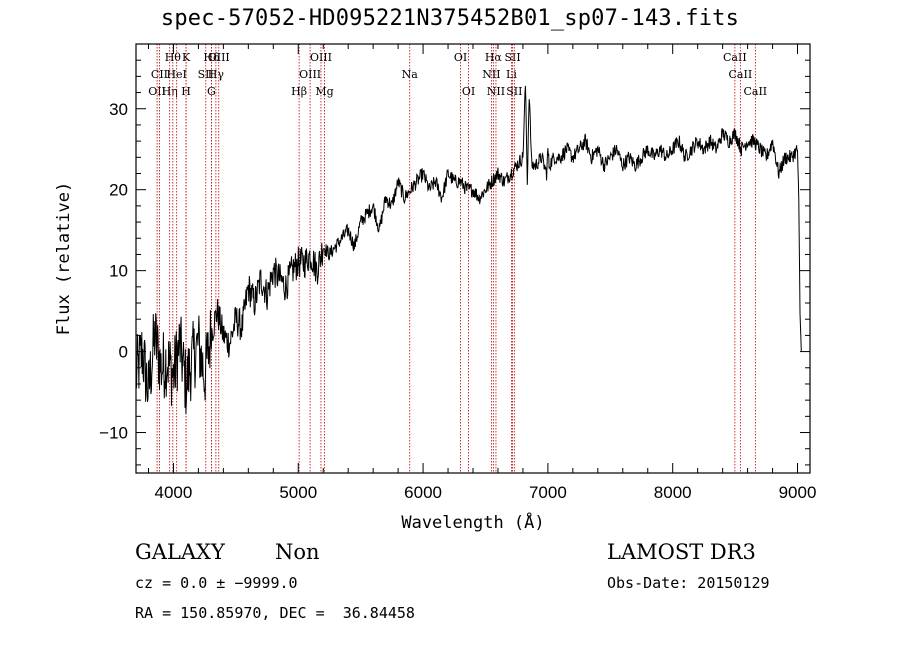 The image size is (900, 649). I want to click on line-label: Li, so click(511, 74).